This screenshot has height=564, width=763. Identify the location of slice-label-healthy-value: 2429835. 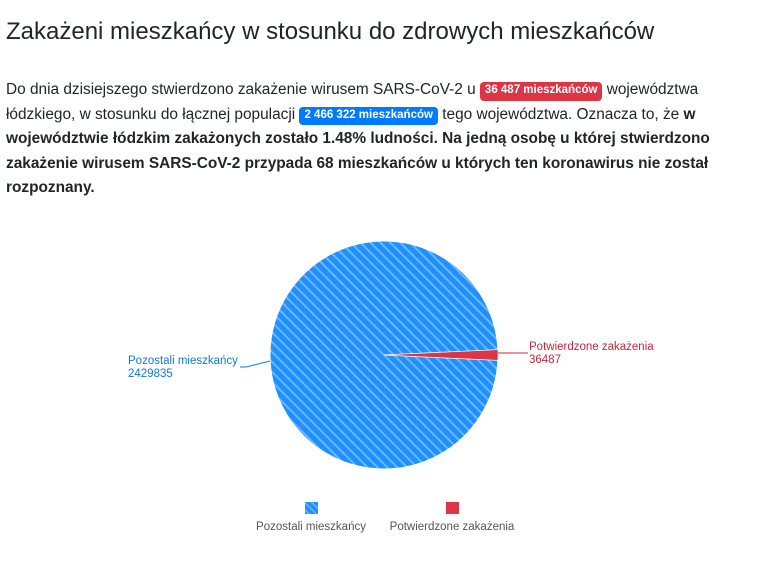
(150, 374).